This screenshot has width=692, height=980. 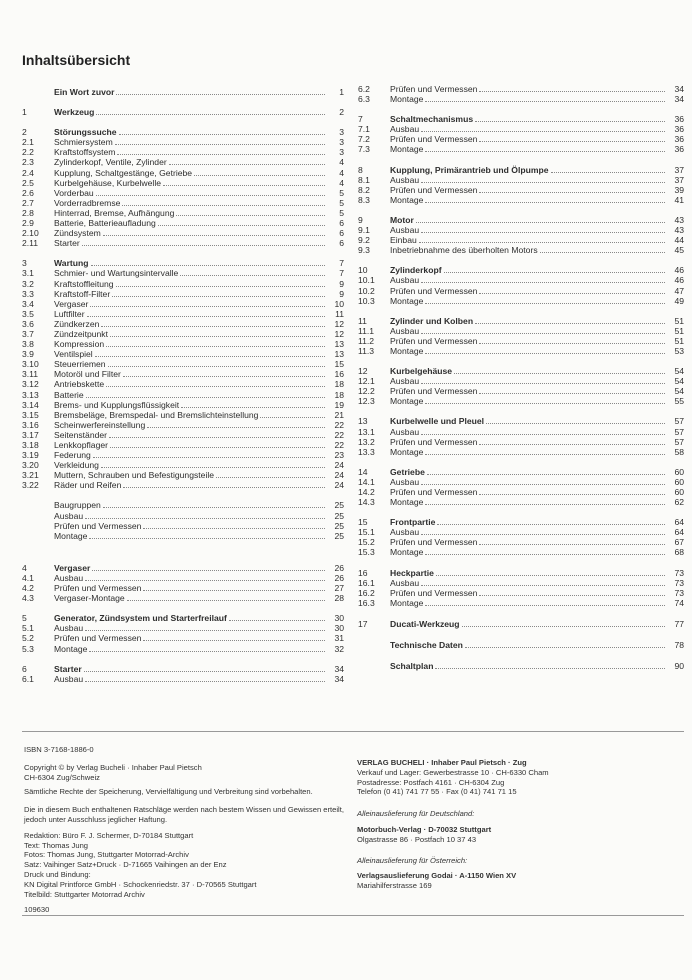 I want to click on toc-page: 15, so click(x=339, y=364).